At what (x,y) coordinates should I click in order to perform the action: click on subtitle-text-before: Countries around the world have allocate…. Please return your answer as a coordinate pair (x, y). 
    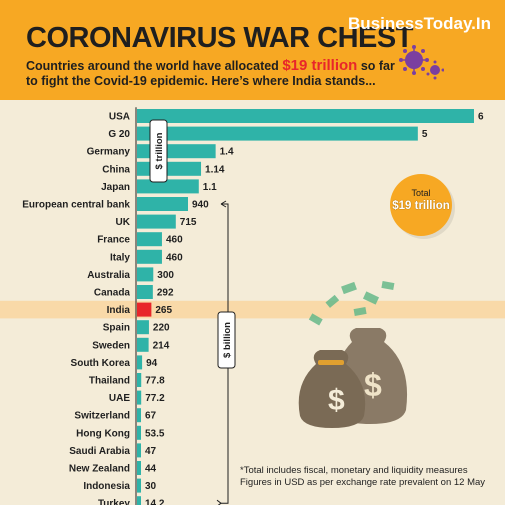
    Looking at the image, I should click on (152, 66).